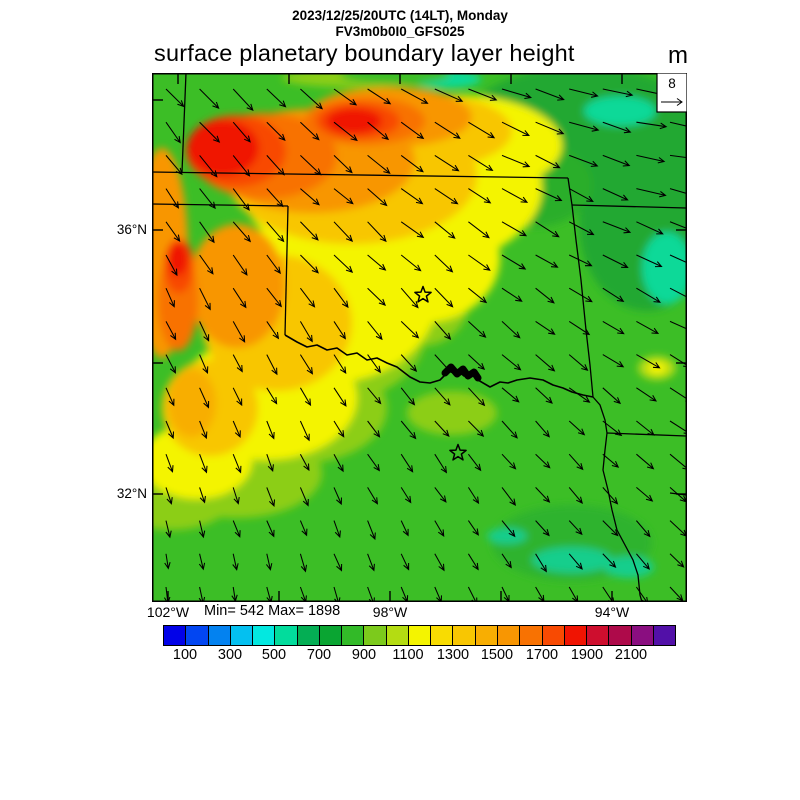  Describe the element at coordinates (364, 53) in the screenshot. I see `page-title: surface planetary boundary layer height` at that location.